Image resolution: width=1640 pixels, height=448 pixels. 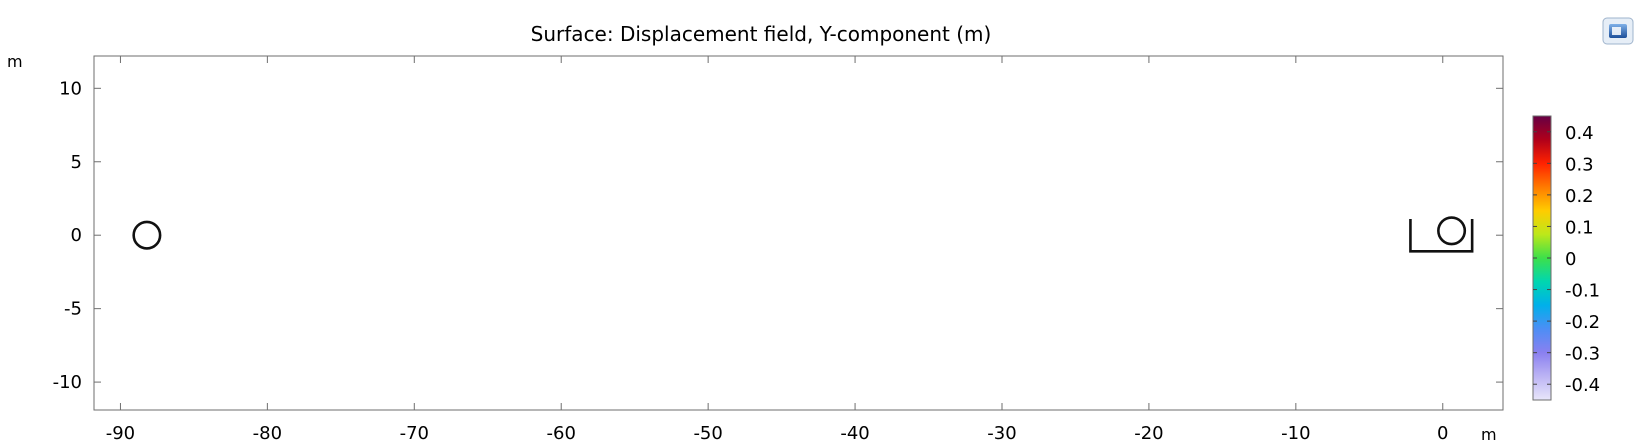 What do you see at coordinates (1579, 196) in the screenshot?
I see `colorbar-tick-label: 0.2` at bounding box center [1579, 196].